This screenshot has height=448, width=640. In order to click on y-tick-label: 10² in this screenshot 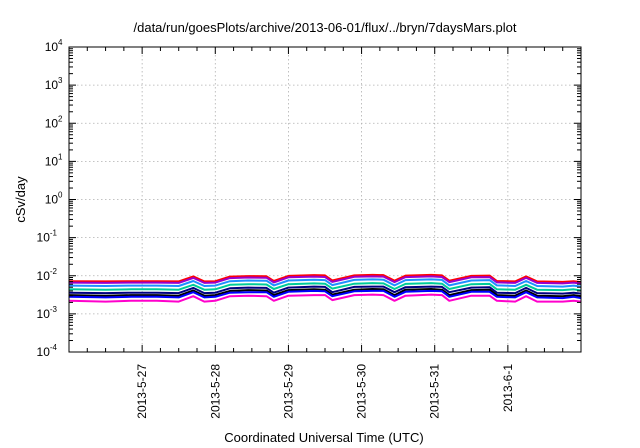, I will do `click(54, 122)`.